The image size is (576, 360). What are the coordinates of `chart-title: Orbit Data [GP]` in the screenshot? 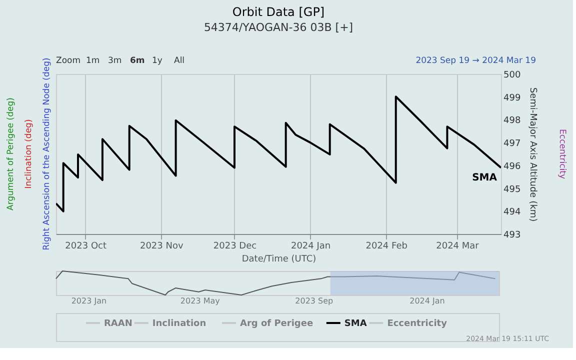 It's located at (278, 12).